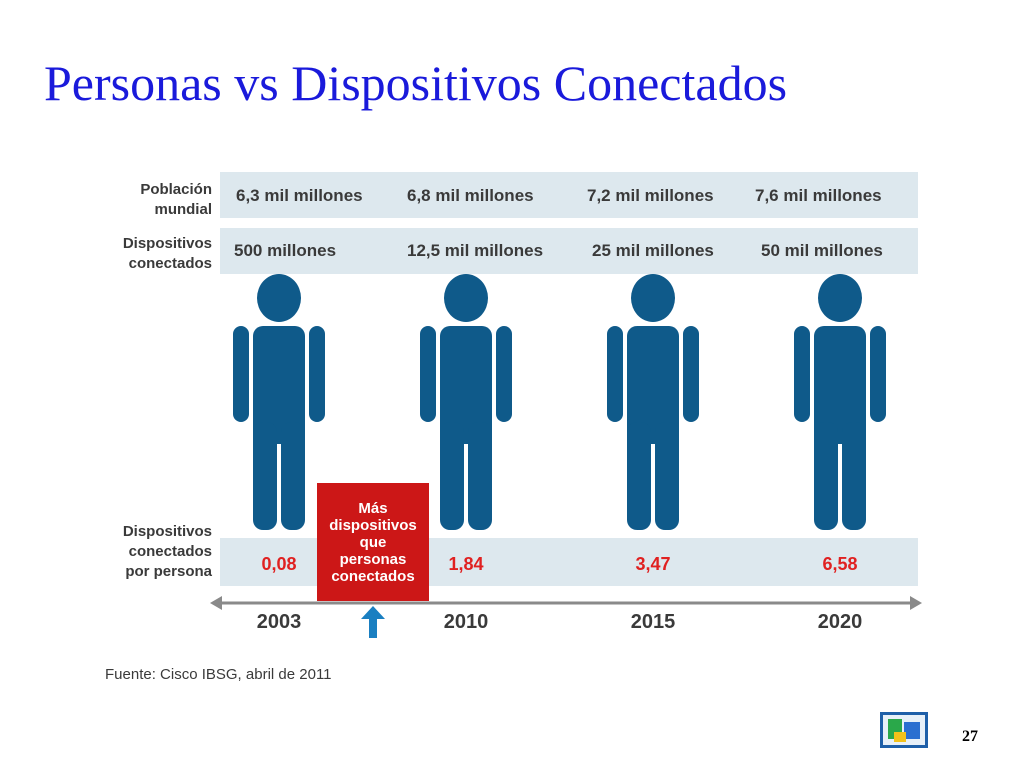 This screenshot has width=1024, height=768. Describe the element at coordinates (653, 564) in the screenshot. I see `ratio-2015: 3,47` at that location.